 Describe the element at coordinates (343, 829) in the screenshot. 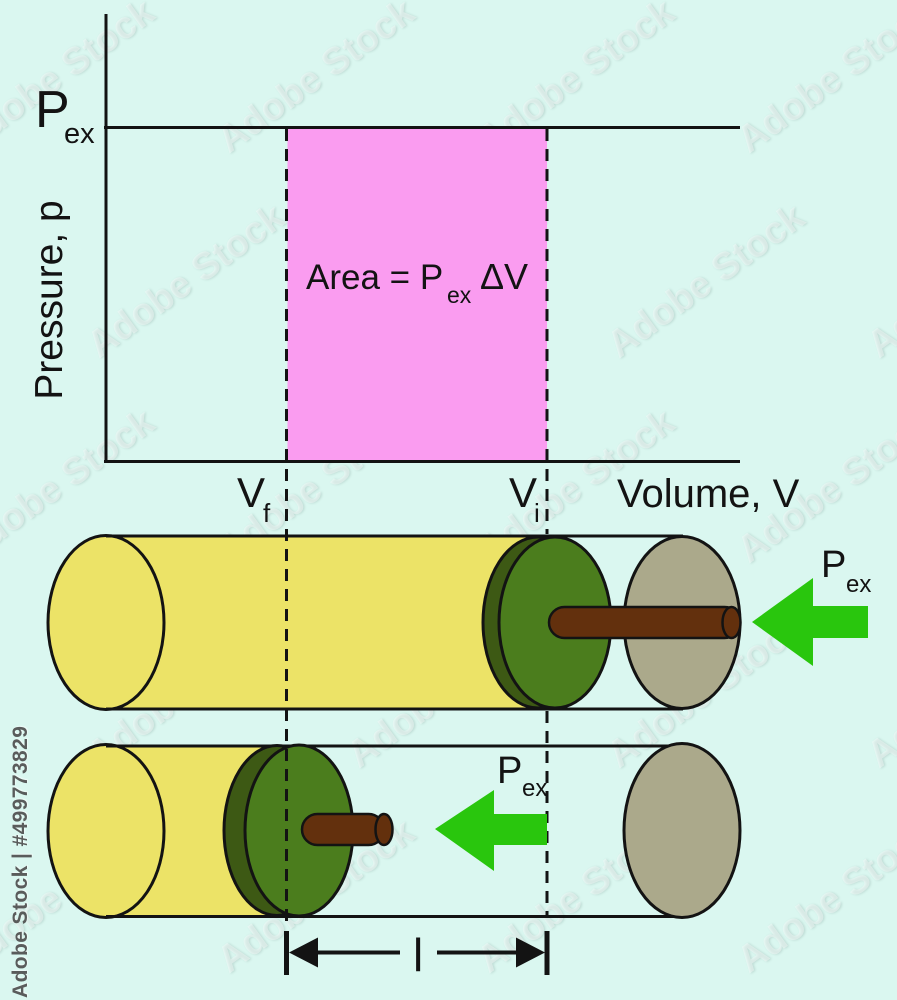

I see `piston-rod-final` at that location.